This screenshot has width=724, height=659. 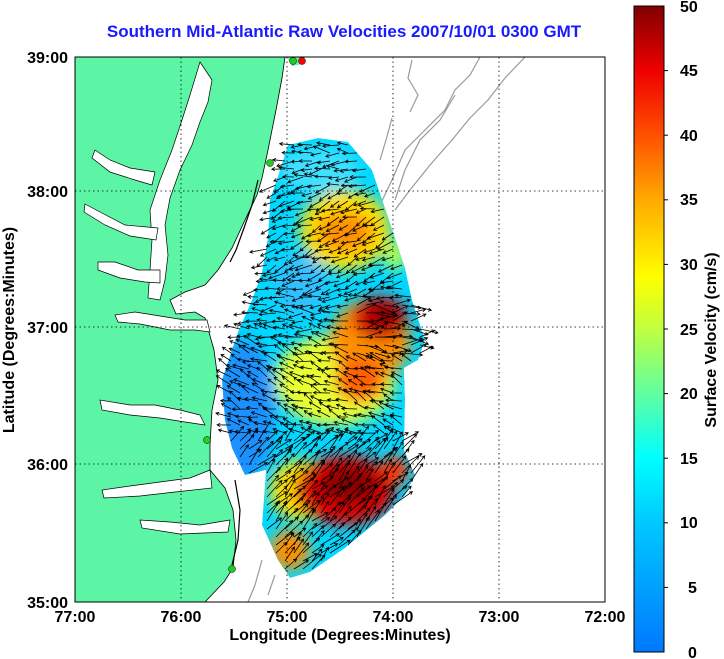 What do you see at coordinates (649, 329) in the screenshot?
I see `colorbar-gradient` at bounding box center [649, 329].